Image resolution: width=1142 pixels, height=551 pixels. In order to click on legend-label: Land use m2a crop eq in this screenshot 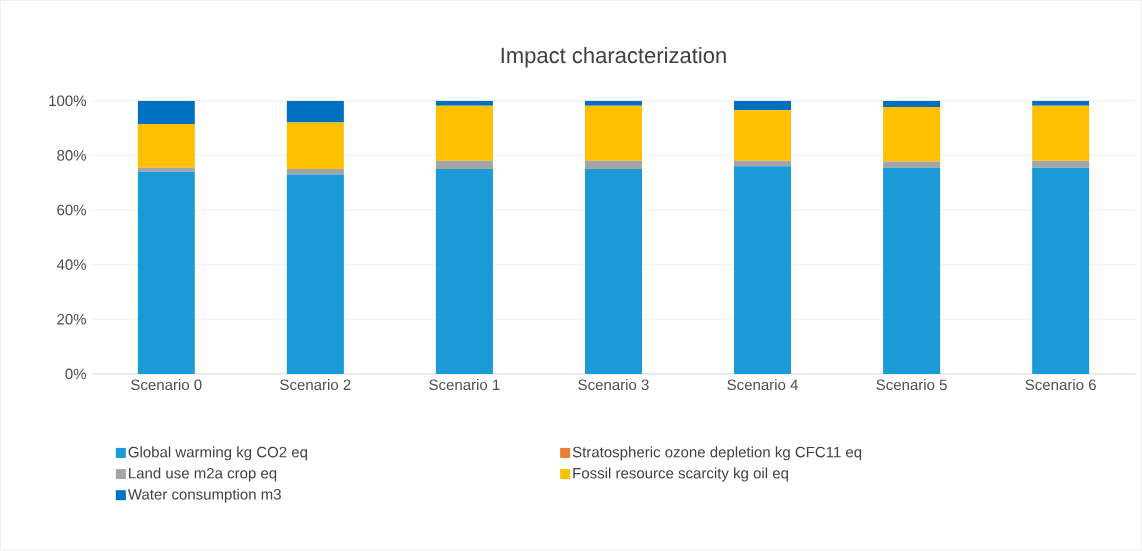, I will do `click(203, 474)`.